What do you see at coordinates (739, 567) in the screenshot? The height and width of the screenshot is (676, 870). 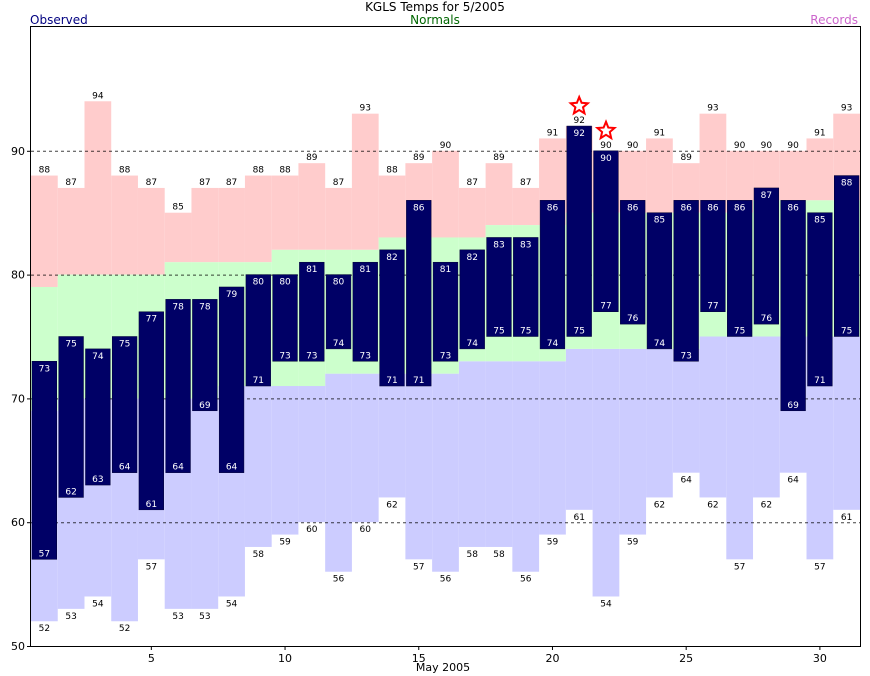 I see `record-low-label-day-27: 57` at bounding box center [739, 567].